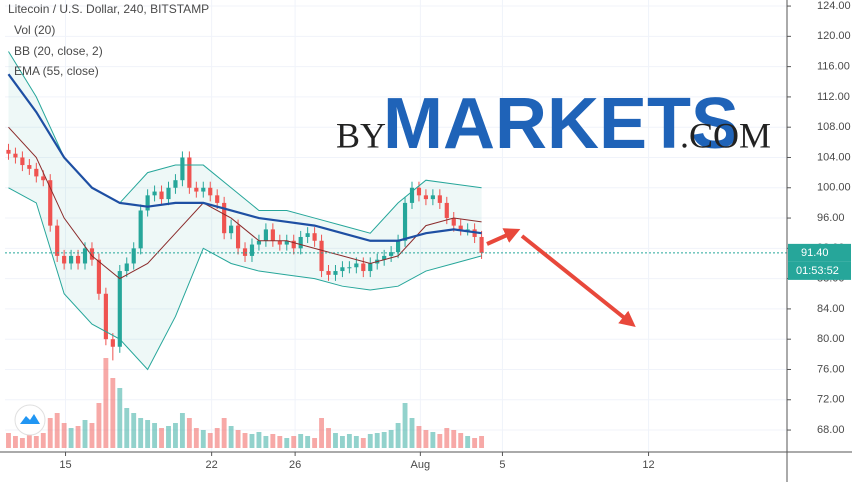 This screenshot has width=852, height=487. Describe the element at coordinates (212, 465) in the screenshot. I see `x-tick-label: 22` at that location.